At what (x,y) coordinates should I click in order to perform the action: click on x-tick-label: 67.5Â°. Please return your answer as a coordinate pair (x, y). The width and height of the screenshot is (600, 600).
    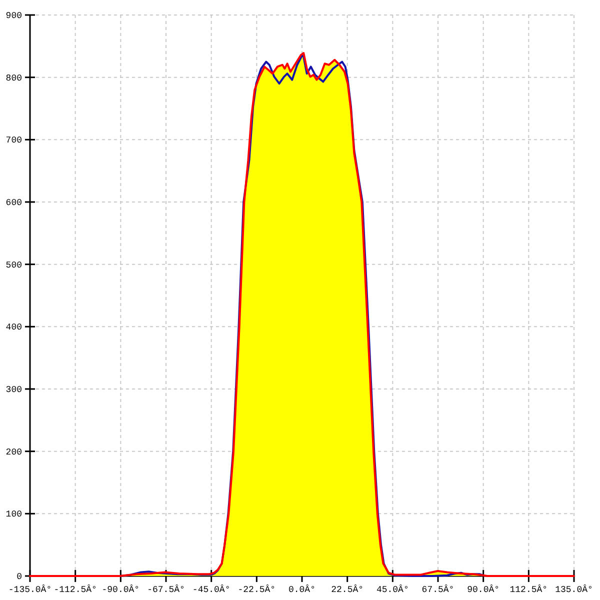
    Looking at the image, I should click on (438, 589).